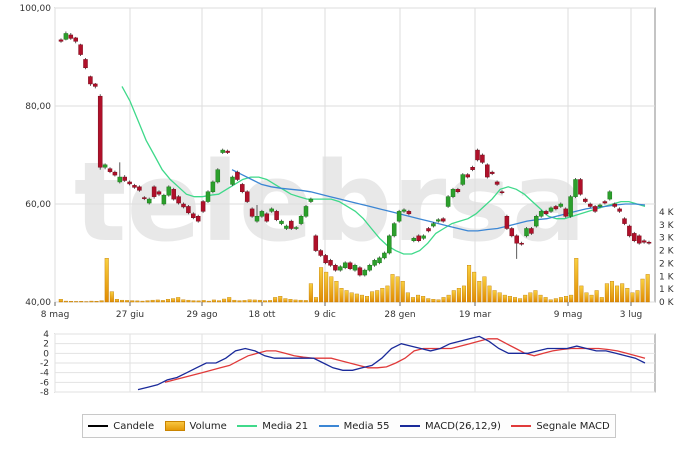 This screenshot has height=451, width=700. What do you see at coordinates (98, 426) in the screenshot?
I see `legend-swatch-candele` at bounding box center [98, 426].